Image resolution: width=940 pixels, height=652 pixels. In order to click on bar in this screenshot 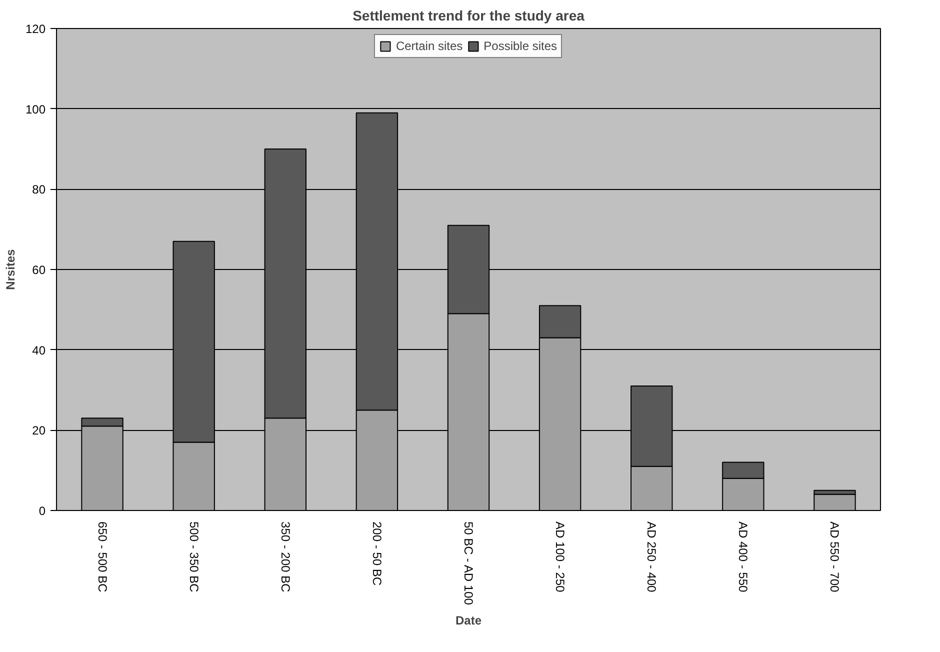, I will do `click(835, 502)`.